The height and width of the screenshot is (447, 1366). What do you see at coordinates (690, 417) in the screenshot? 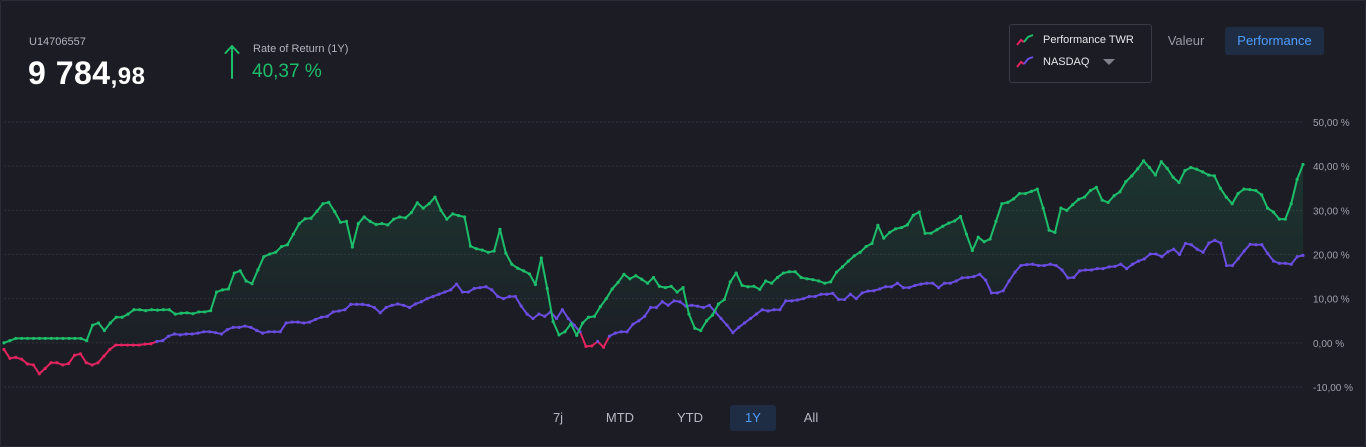
I see `range-tab-ytd: YTD` at bounding box center [690, 417].